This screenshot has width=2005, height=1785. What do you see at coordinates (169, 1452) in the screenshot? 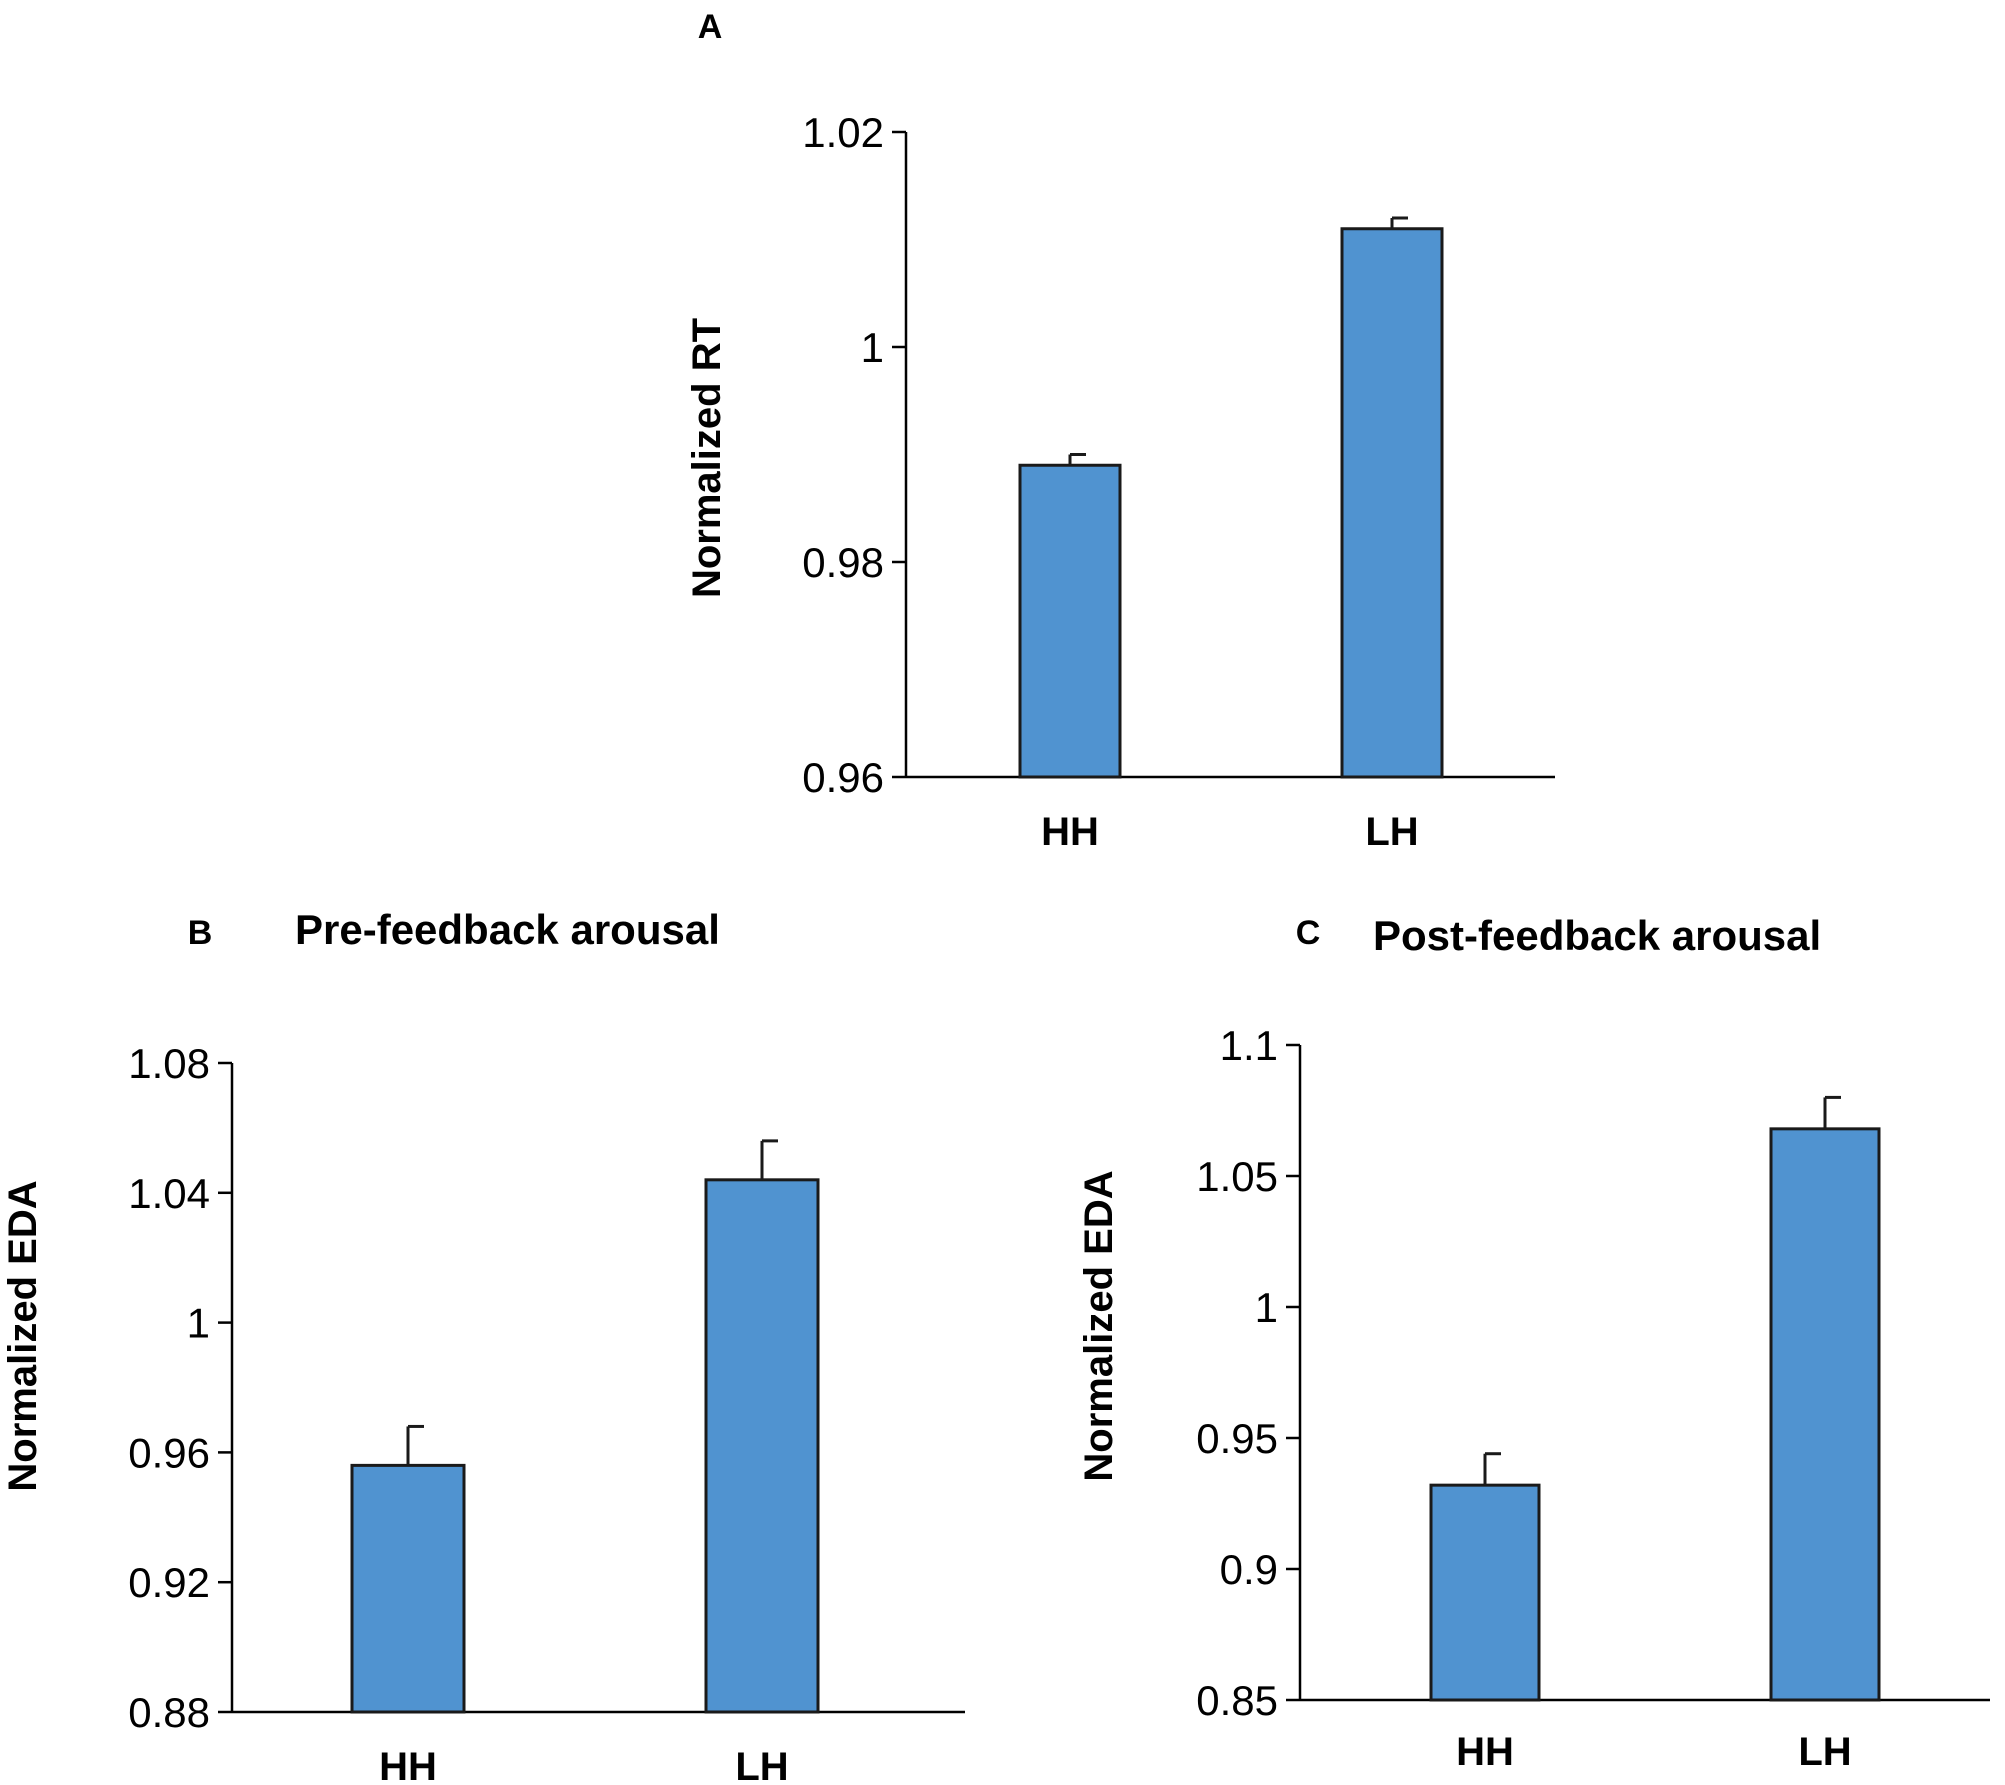
I see `panel-b-y-tick-label: 0.96` at bounding box center [169, 1452].